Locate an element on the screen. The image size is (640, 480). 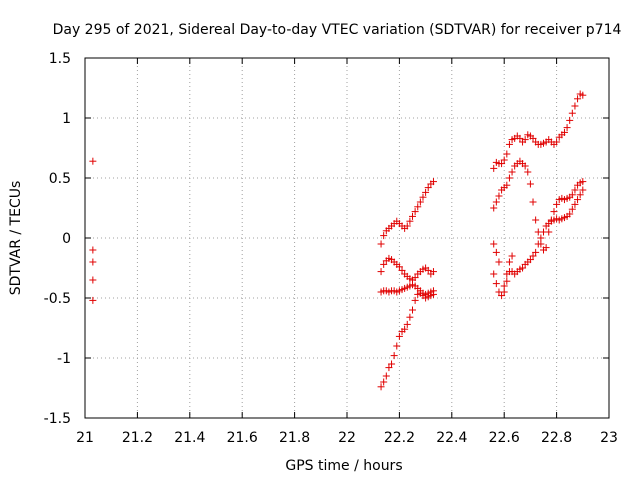
x-tick-label: 22 is located at coordinates (347, 438).